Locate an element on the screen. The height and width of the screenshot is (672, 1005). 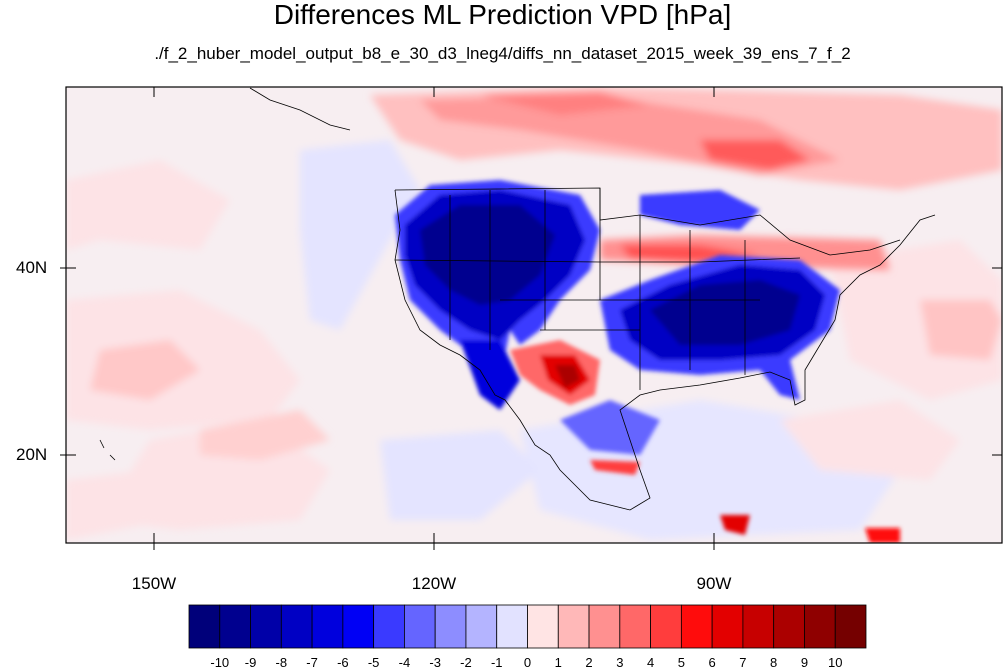
colorbar is located at coordinates (527, 626).